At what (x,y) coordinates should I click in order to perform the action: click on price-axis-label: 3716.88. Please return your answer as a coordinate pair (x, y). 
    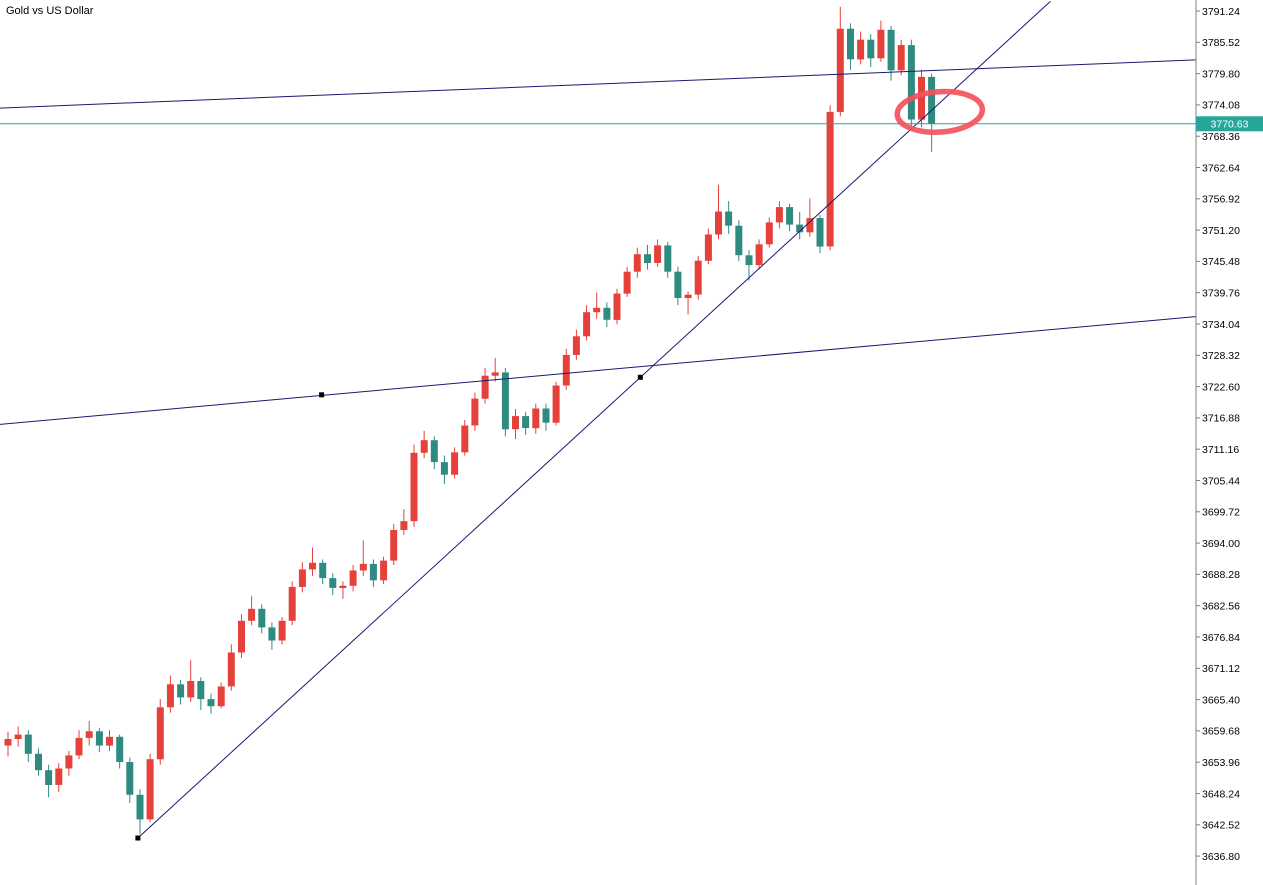
    Looking at the image, I should click on (1221, 419).